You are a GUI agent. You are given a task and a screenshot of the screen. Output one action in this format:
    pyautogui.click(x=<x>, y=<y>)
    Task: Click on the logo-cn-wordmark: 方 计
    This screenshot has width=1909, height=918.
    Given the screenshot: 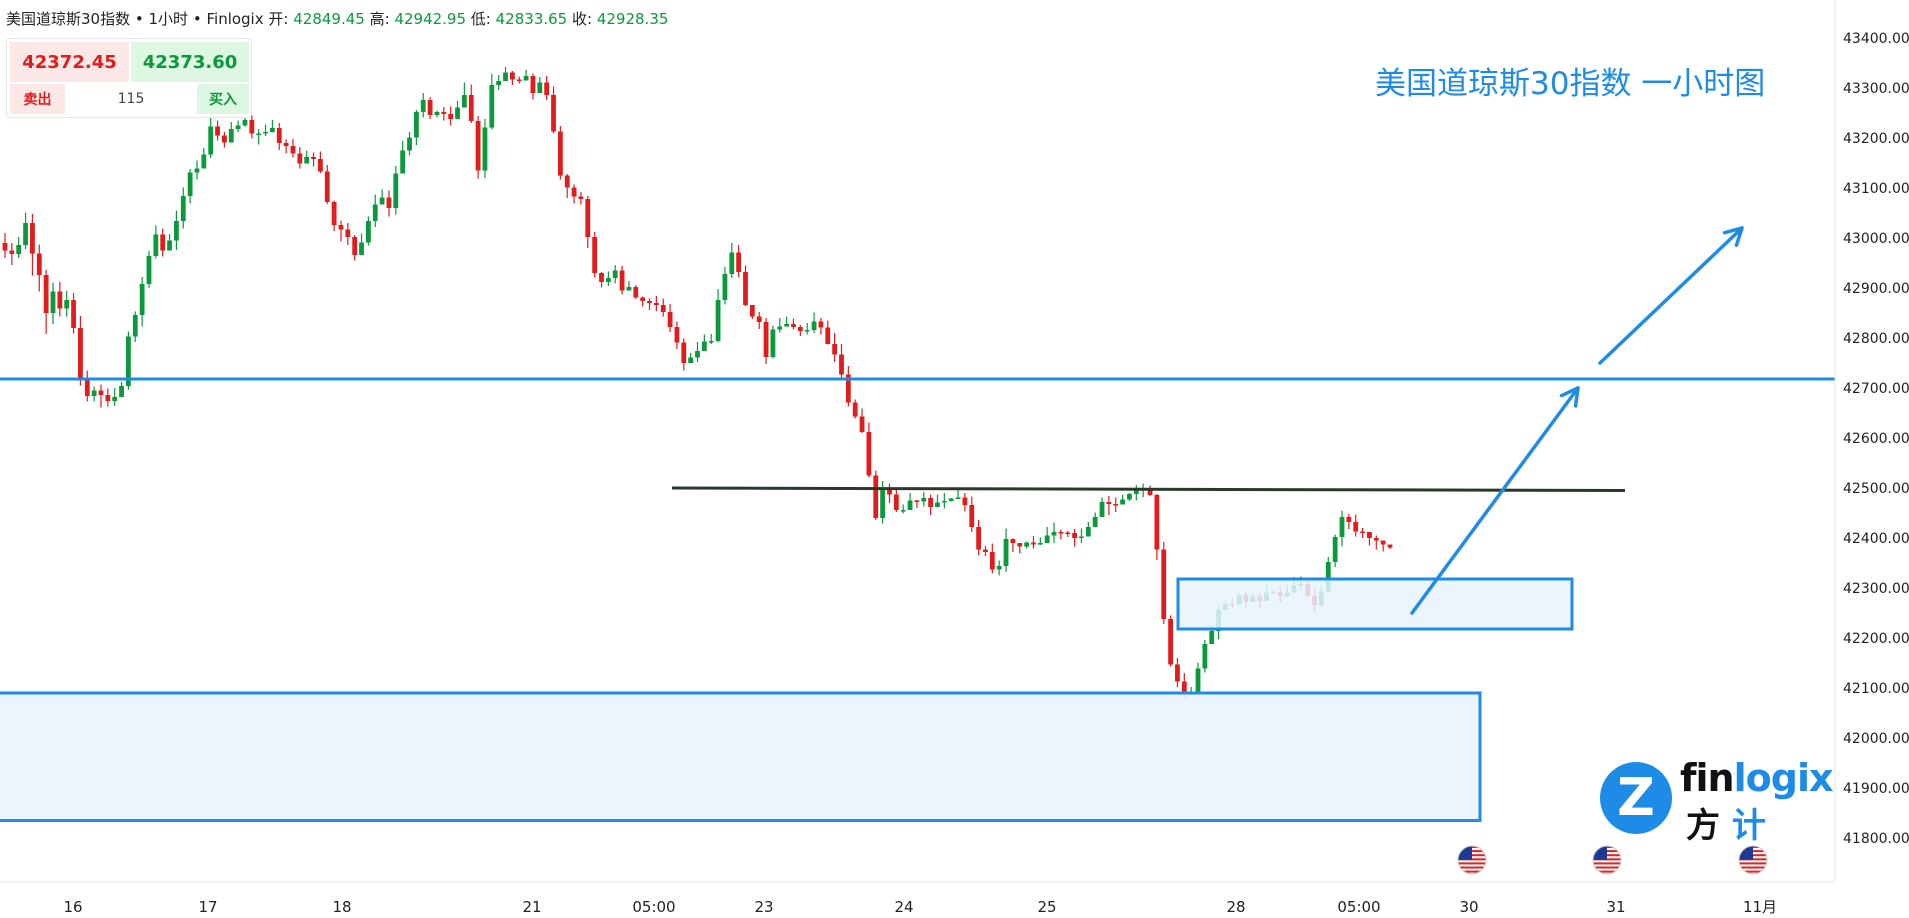 What is the action you would take?
    pyautogui.click(x=1726, y=822)
    